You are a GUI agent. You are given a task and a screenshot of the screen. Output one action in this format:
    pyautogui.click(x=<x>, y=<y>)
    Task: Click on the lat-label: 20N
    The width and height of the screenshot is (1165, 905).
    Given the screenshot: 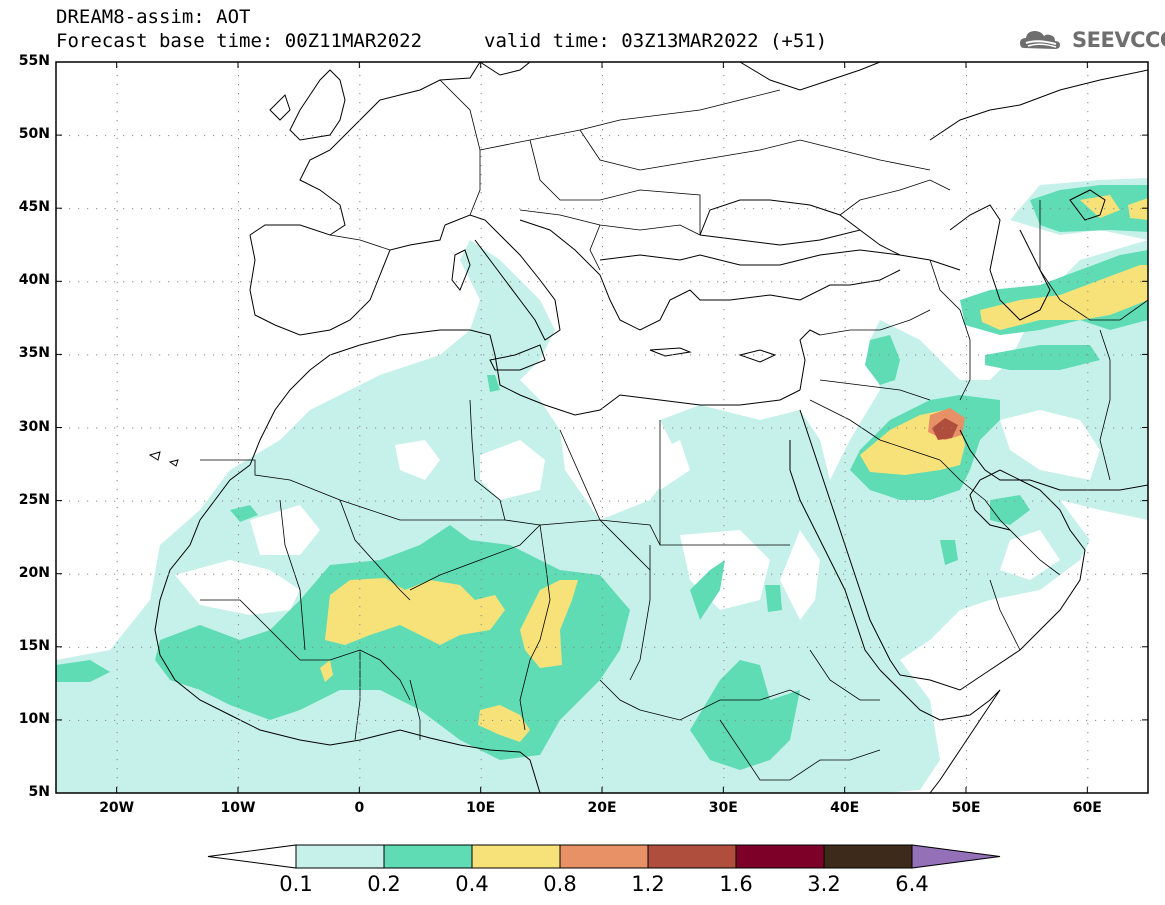 What is the action you would take?
    pyautogui.click(x=34, y=572)
    